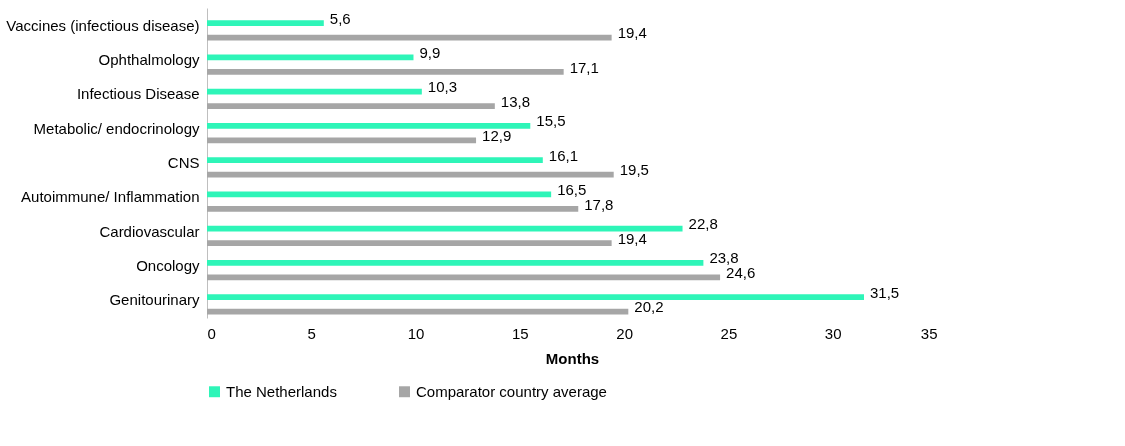 The width and height of the screenshot is (1125, 446). What do you see at coordinates (515, 101) in the screenshot?
I see `data-label: 13,8` at bounding box center [515, 101].